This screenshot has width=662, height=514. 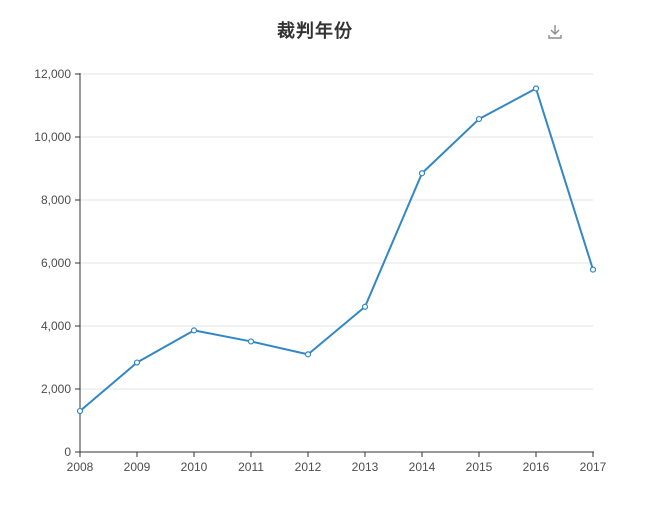 I want to click on x-axis-label: 2011, so click(x=251, y=467).